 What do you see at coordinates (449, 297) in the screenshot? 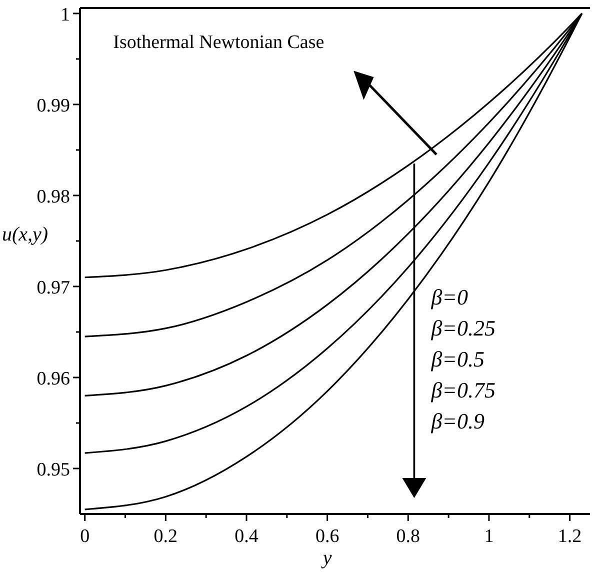
I see `annotation: β=0` at bounding box center [449, 297].